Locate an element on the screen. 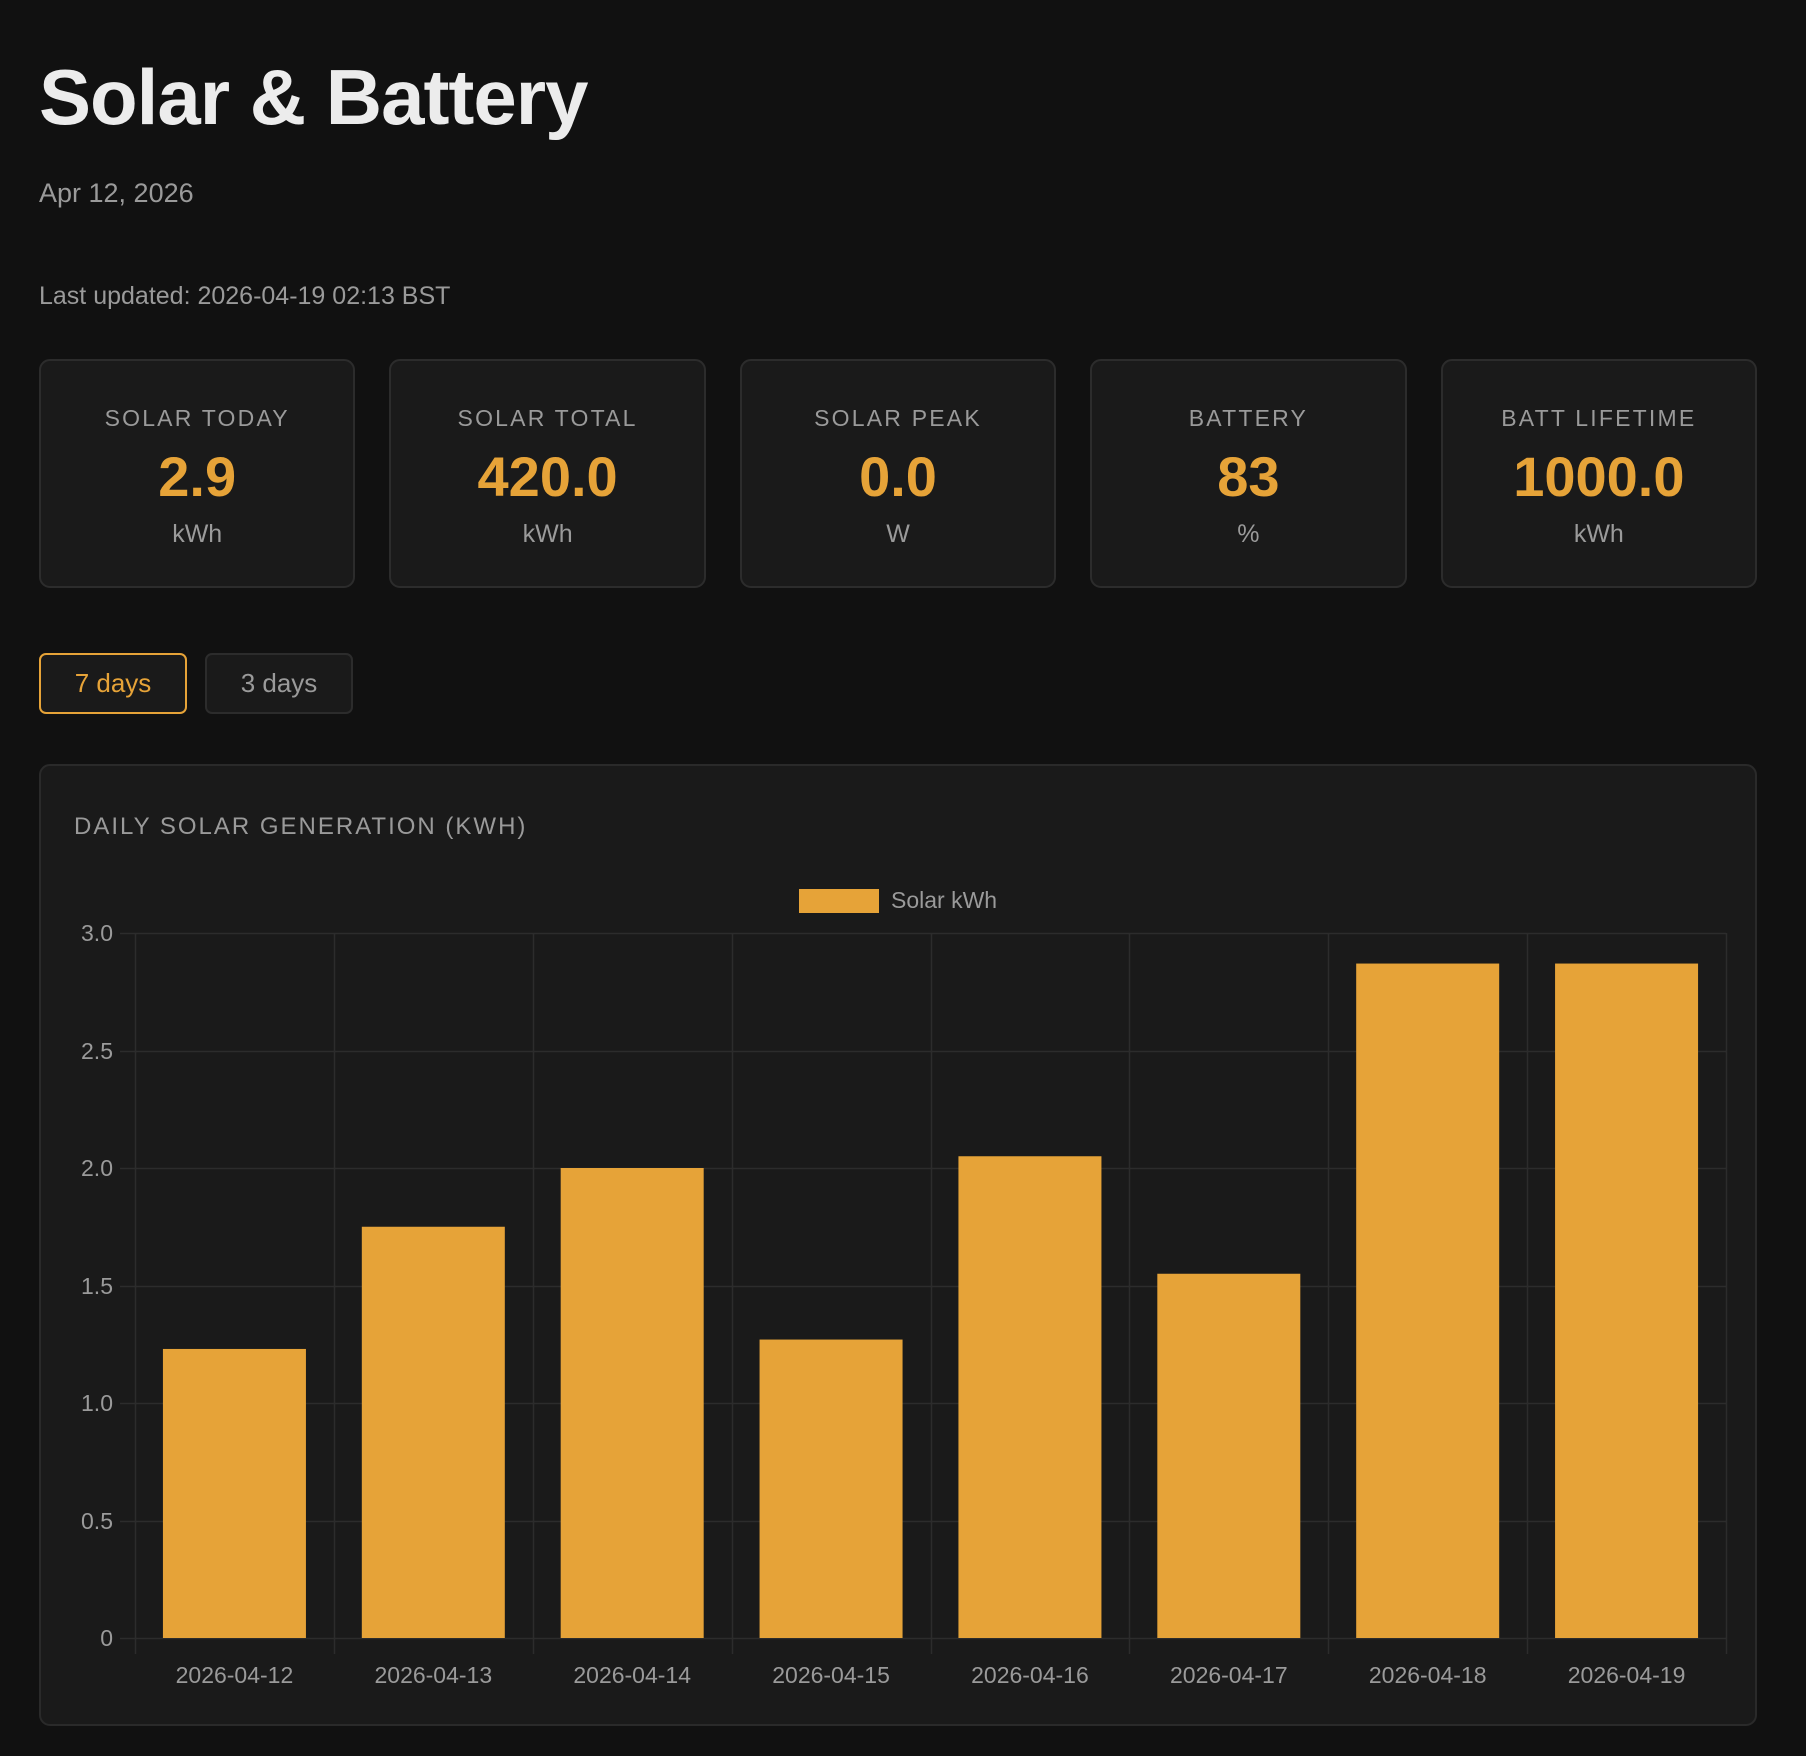 This screenshot has height=1756, width=1806. x-tick-label: 2026-04-19 is located at coordinates (1626, 1675).